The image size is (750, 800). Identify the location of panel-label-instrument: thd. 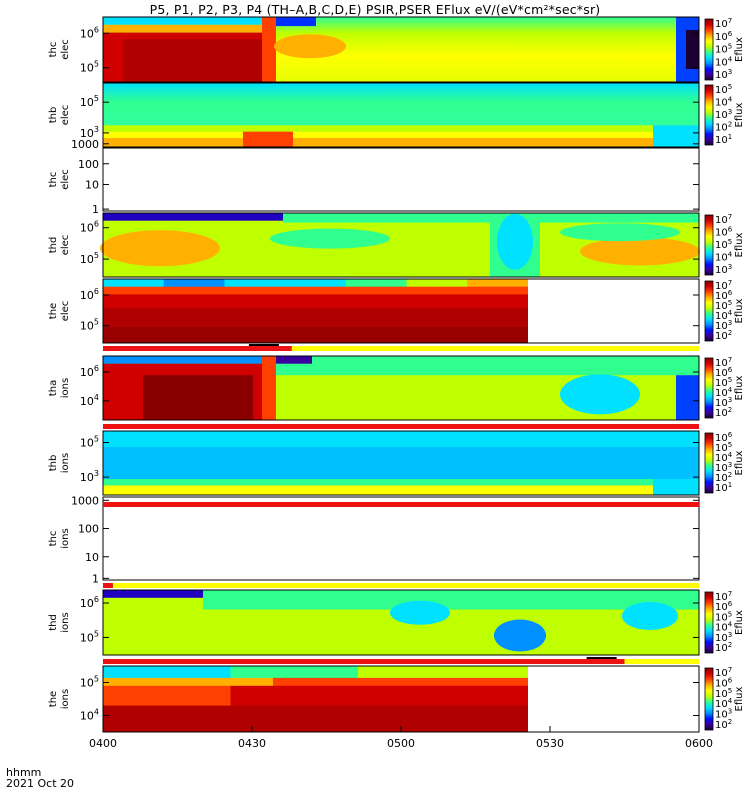
(53, 622).